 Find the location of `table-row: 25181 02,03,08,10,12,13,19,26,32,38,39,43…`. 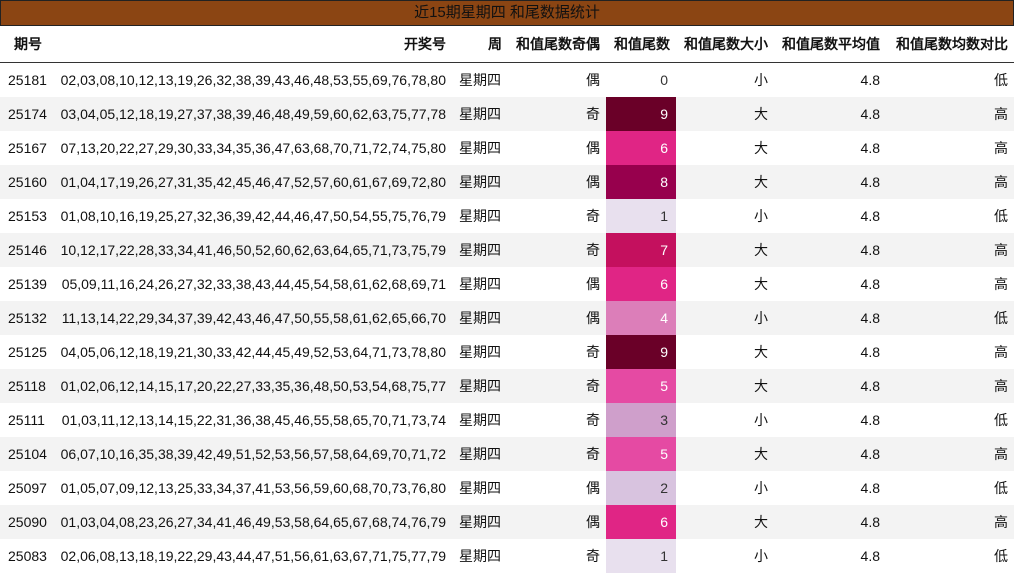

table-row: 25181 02,03,08,10,12,13,19,26,32,38,39,43… is located at coordinates (507, 79).